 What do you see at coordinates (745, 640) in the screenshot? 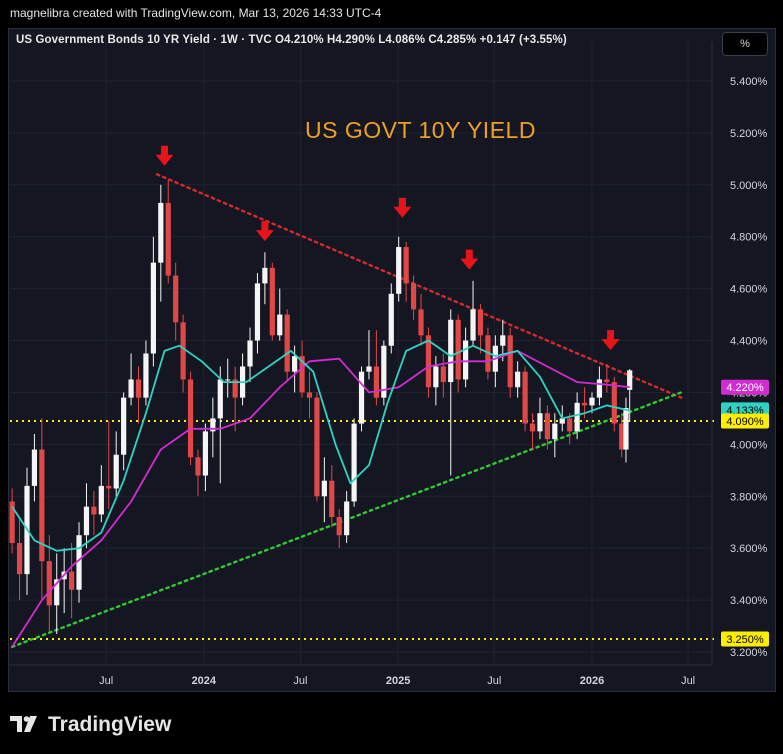
I see `price-label-text: 3.250%` at bounding box center [745, 640].